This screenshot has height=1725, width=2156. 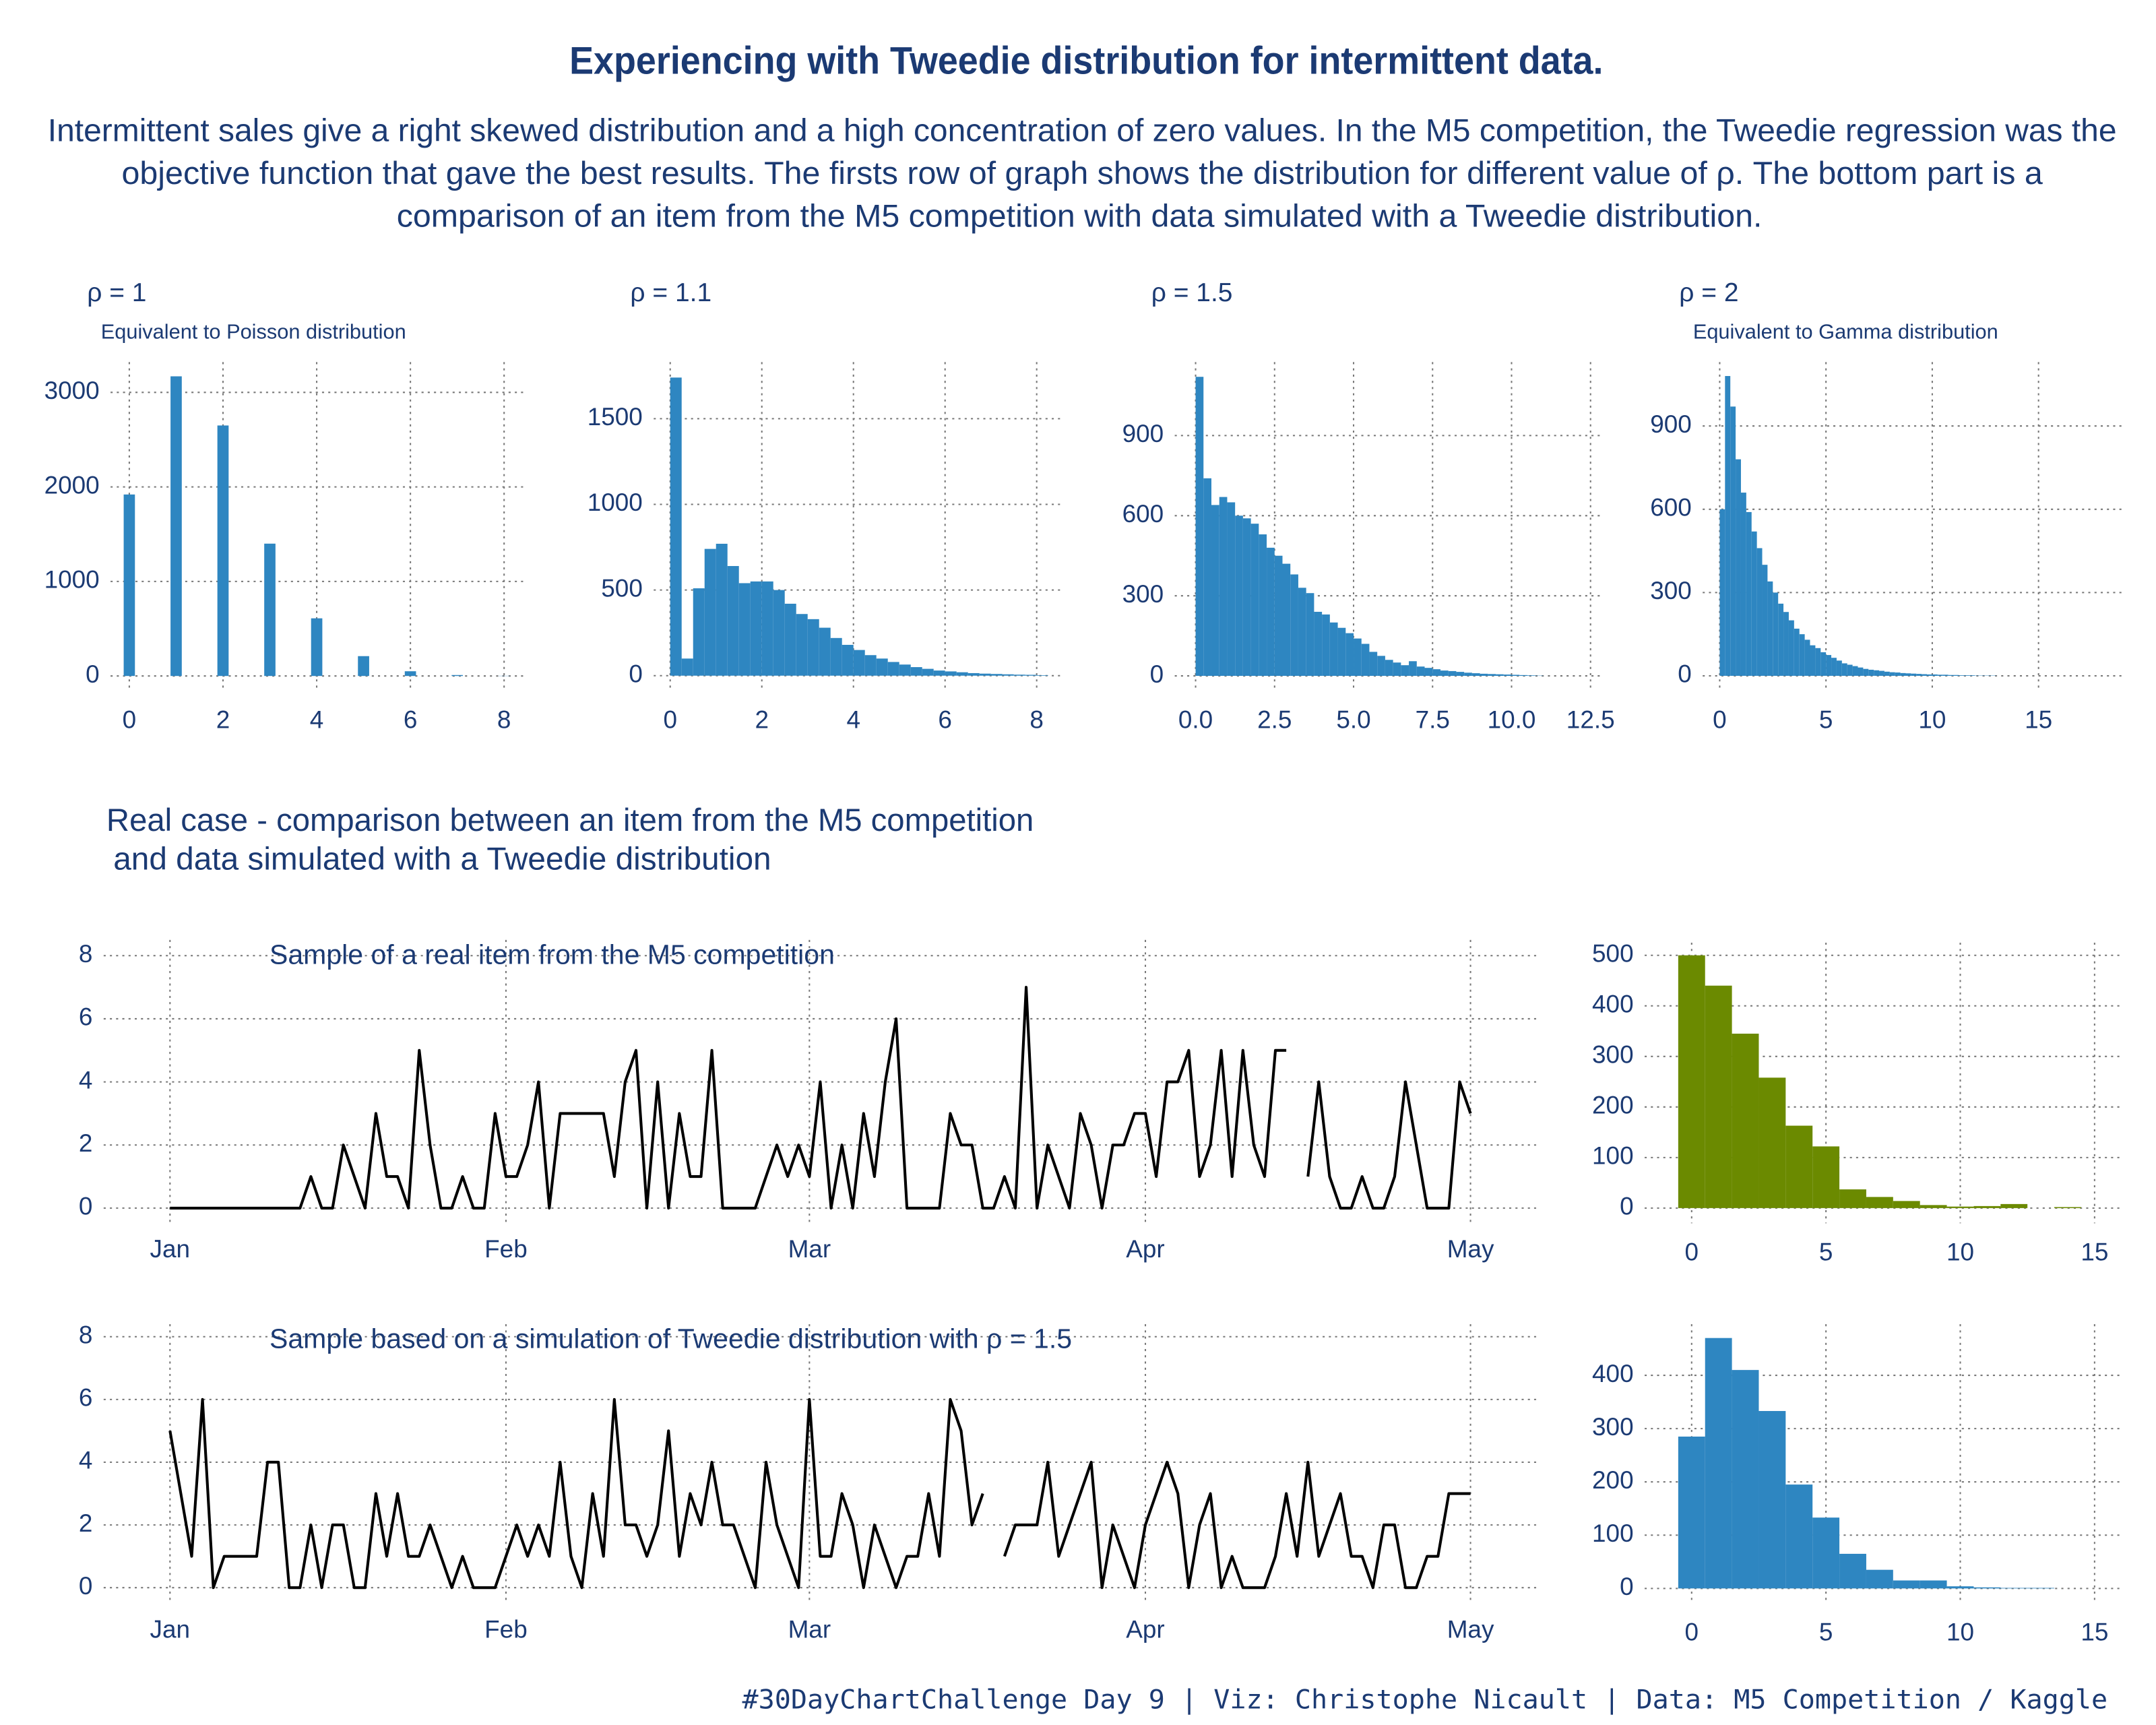 What do you see at coordinates (1143, 433) in the screenshot?
I see `y-tick-label: 900` at bounding box center [1143, 433].